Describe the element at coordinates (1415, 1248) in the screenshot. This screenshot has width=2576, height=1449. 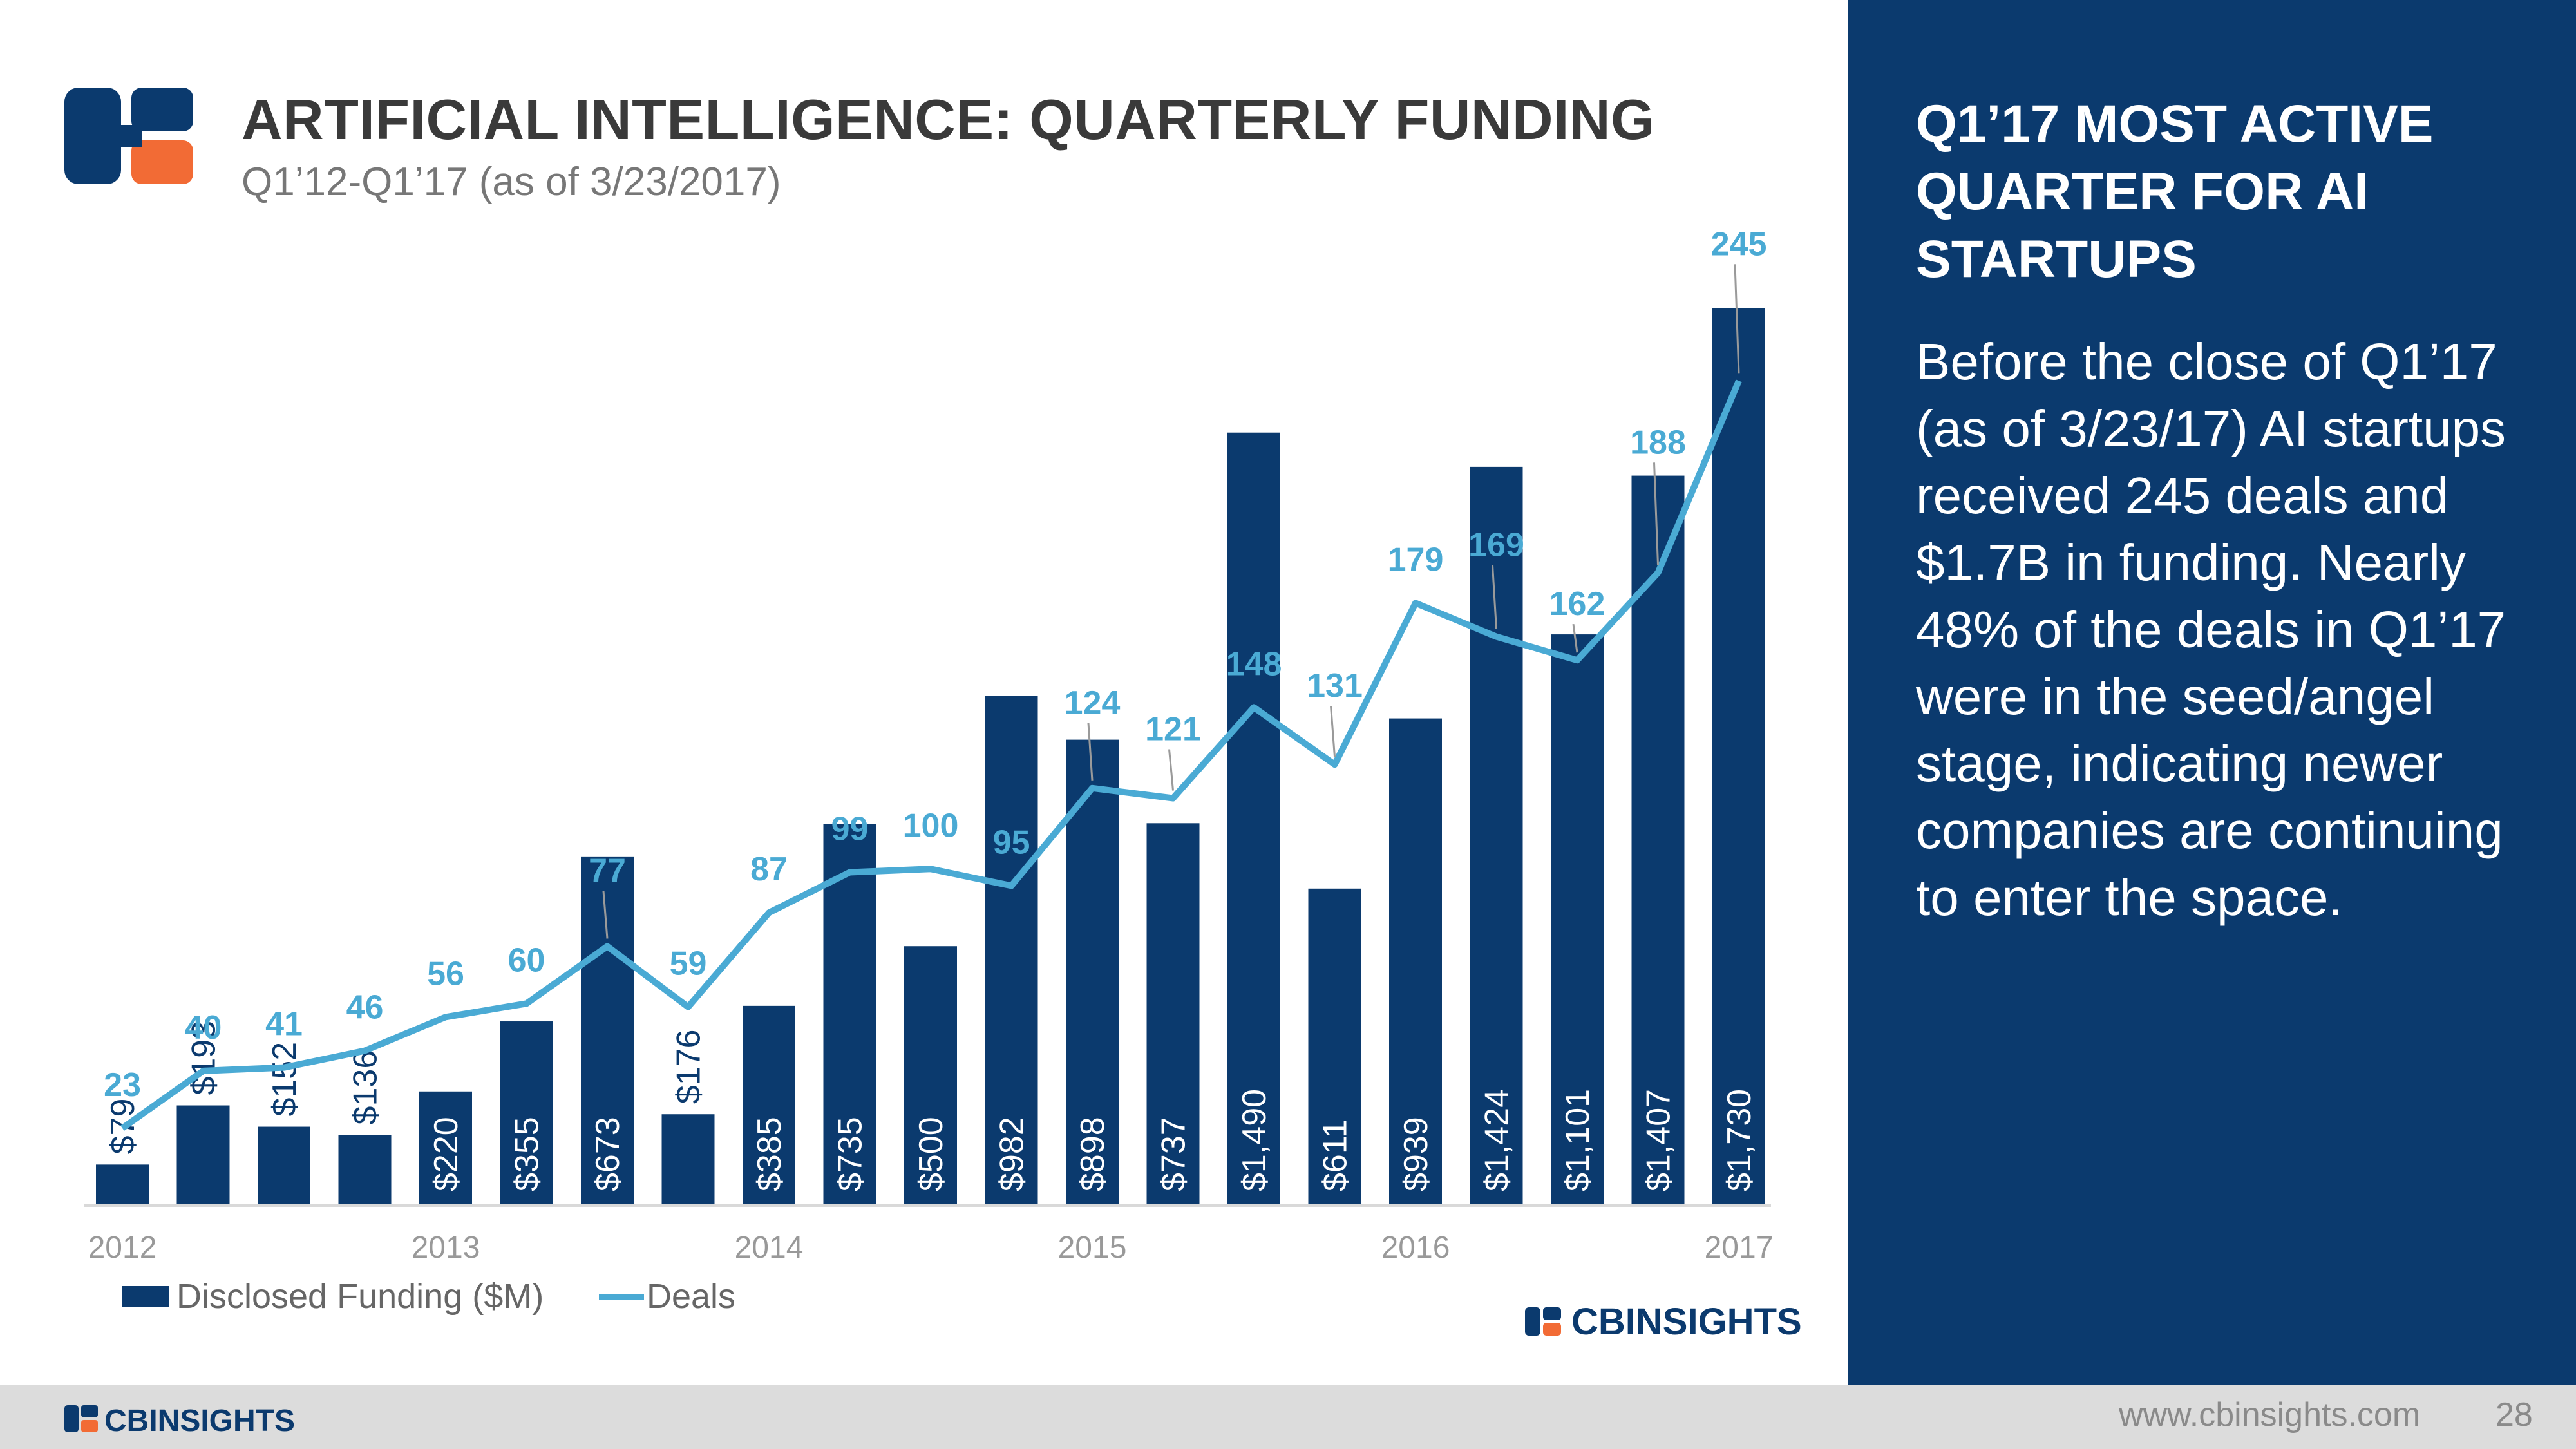
I see `x-tick-label: 2016` at that location.